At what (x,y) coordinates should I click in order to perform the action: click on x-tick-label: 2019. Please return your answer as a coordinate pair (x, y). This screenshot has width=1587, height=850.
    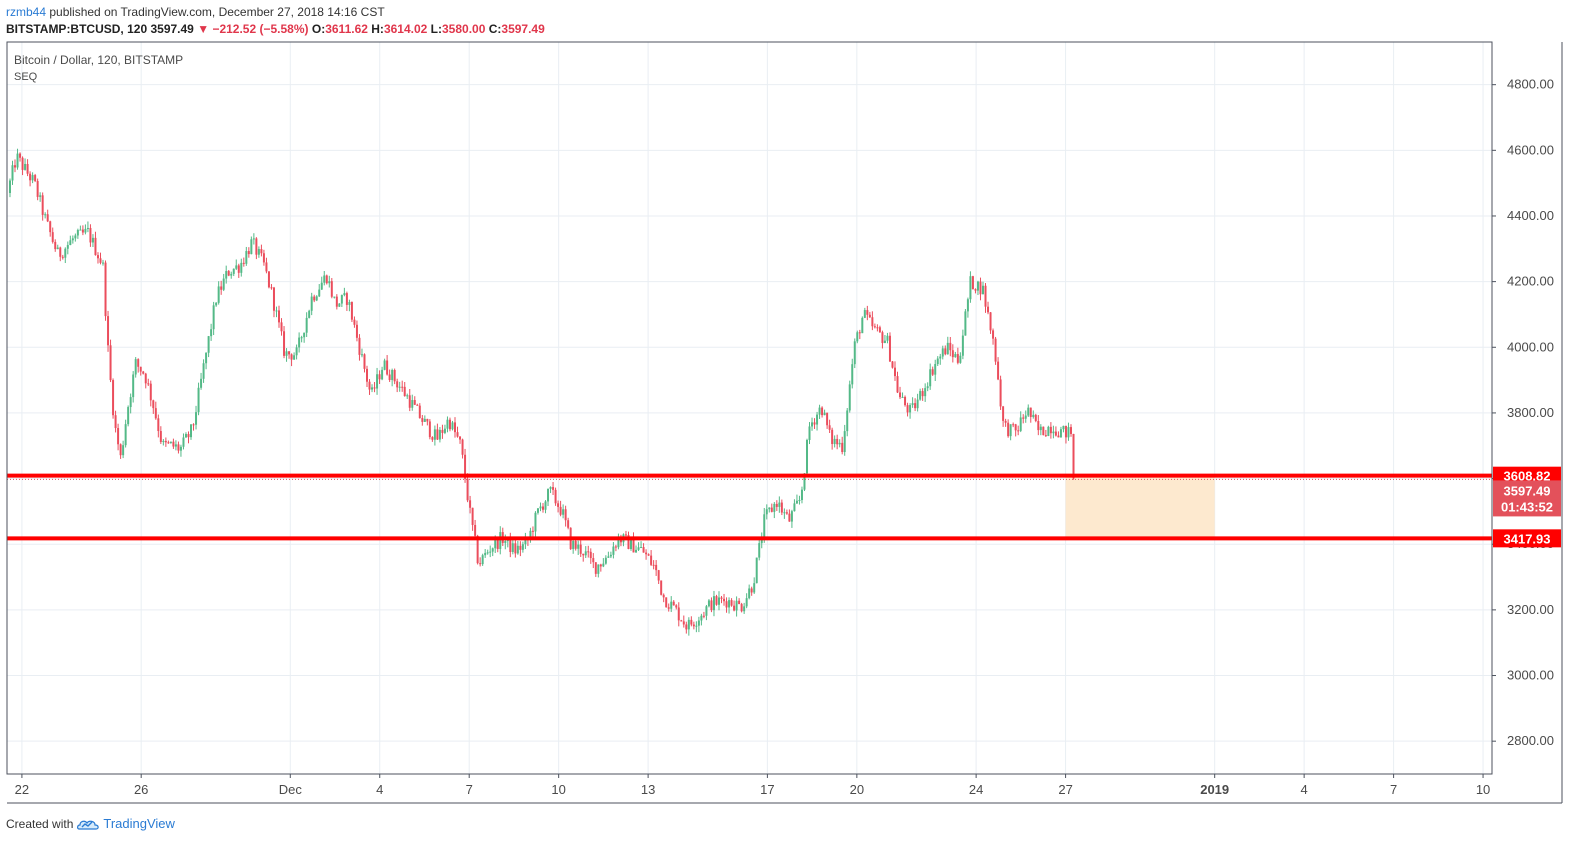
    Looking at the image, I should click on (1214, 789).